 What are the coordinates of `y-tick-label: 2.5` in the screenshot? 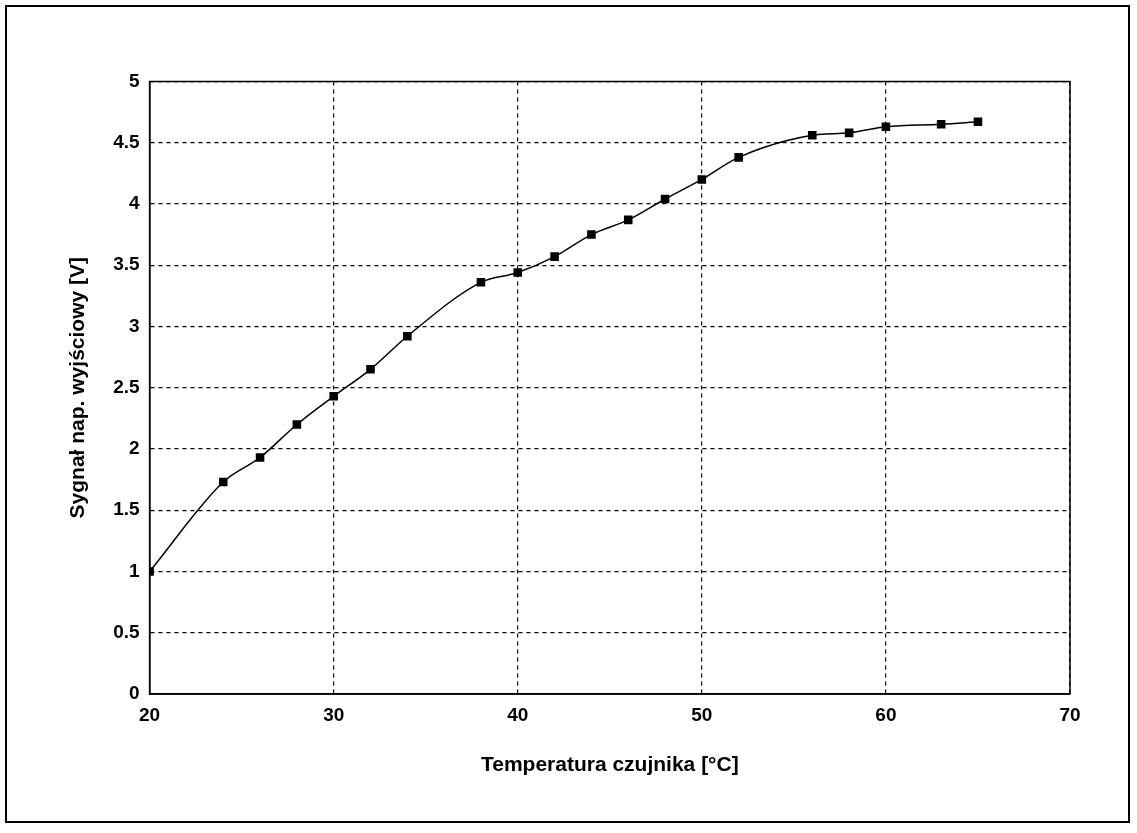 It's located at (127, 386).